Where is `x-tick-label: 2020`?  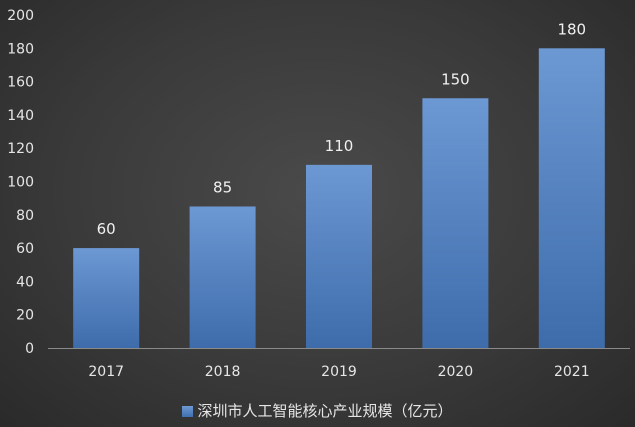 x-tick-label: 2020 is located at coordinates (456, 372).